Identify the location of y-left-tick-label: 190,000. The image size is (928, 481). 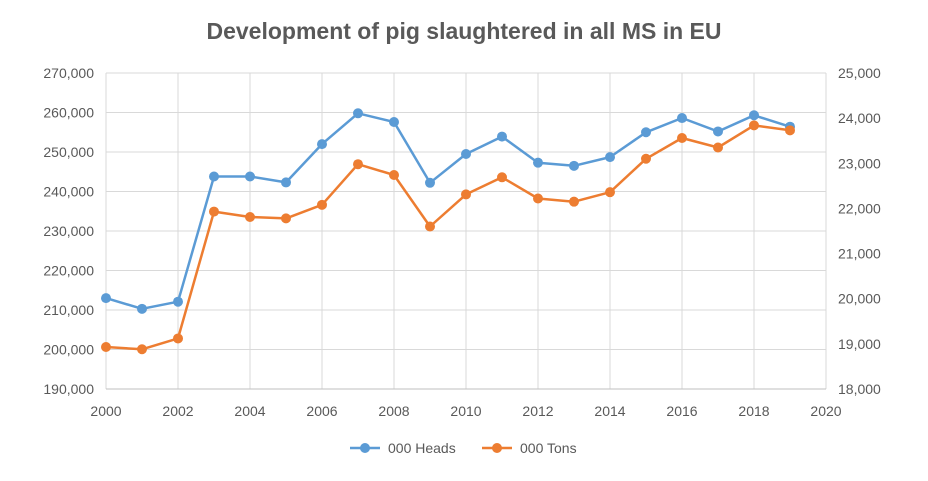
(68, 389).